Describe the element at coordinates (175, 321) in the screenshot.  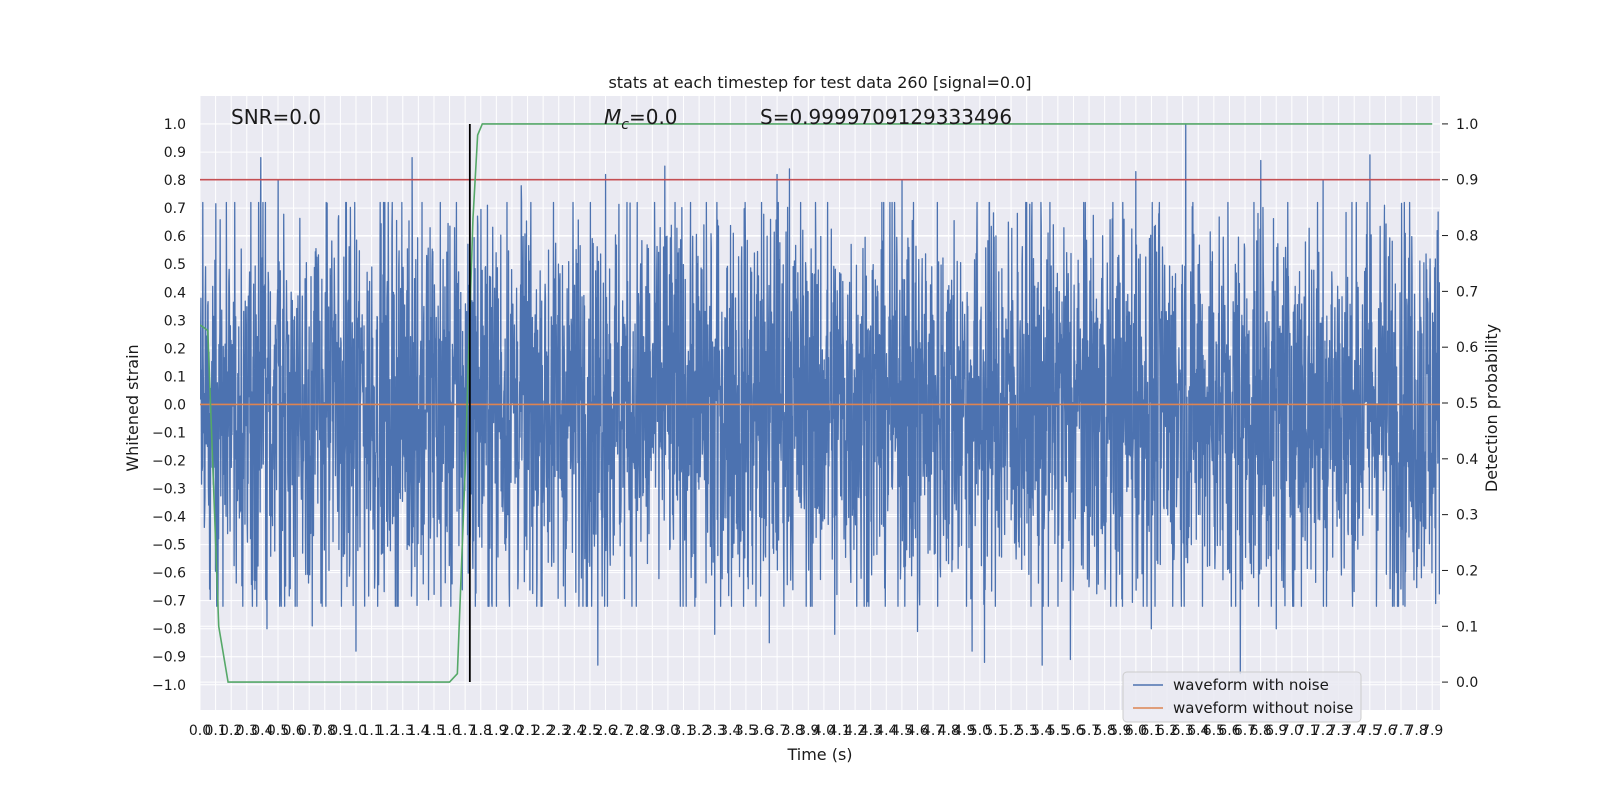
I see `y-tick-label: 0.3` at that location.